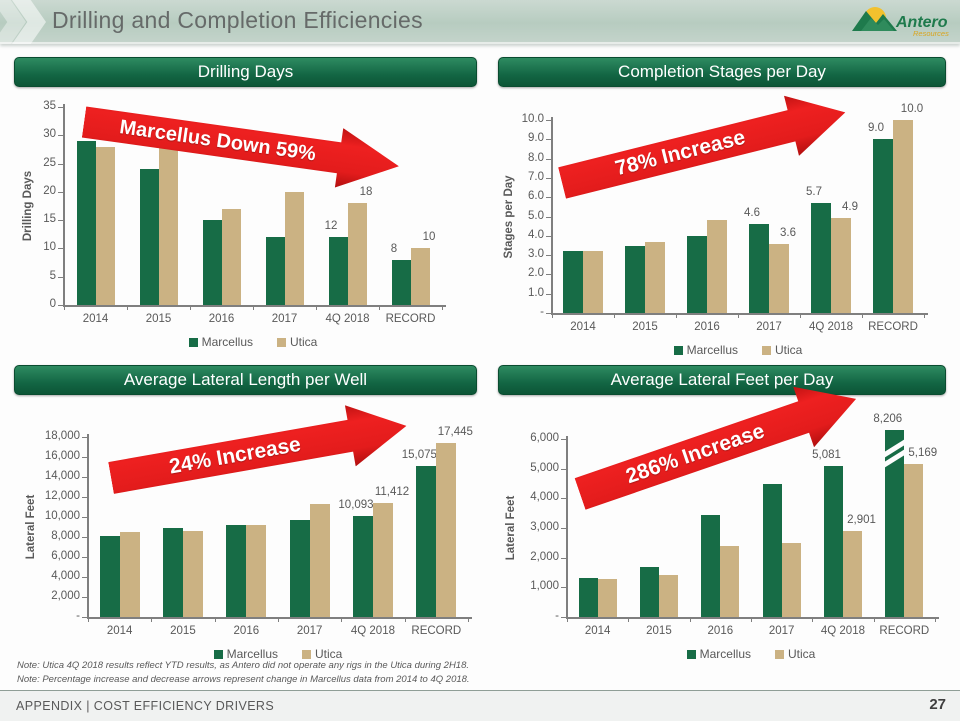 The width and height of the screenshot is (960, 721). Describe the element at coordinates (372, 631) in the screenshot. I see `x-category-label: 4Q 2018` at that location.